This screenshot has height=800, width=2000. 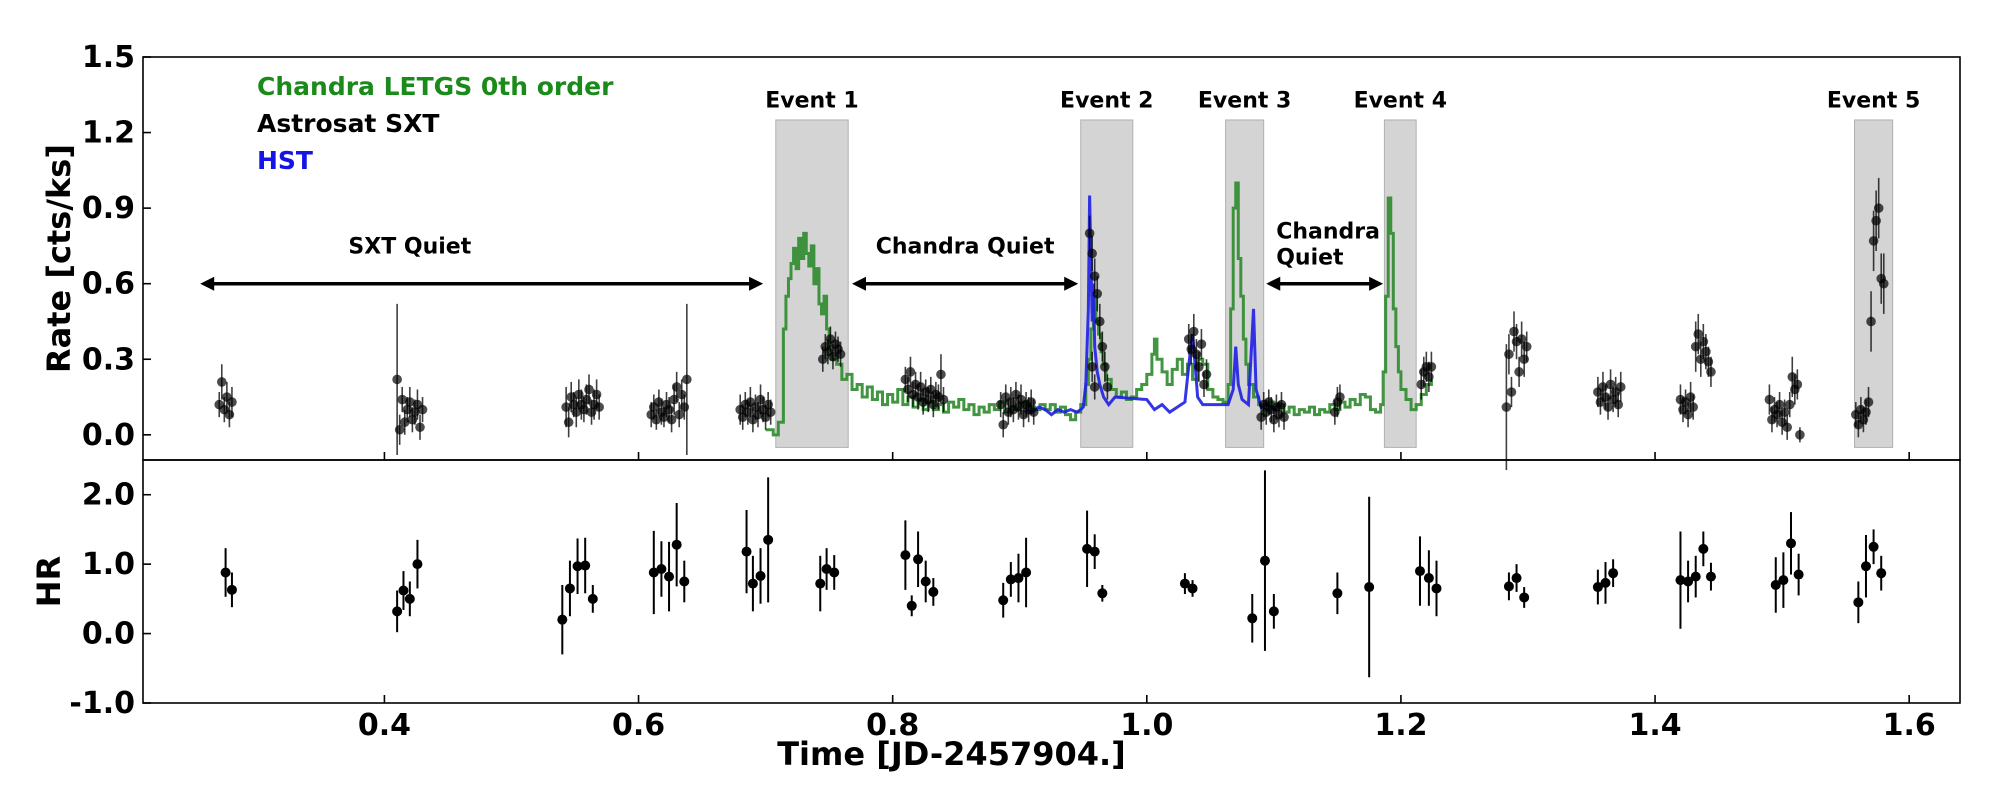 I want to click on x-tick-label: 1.4, so click(x=1654, y=725).